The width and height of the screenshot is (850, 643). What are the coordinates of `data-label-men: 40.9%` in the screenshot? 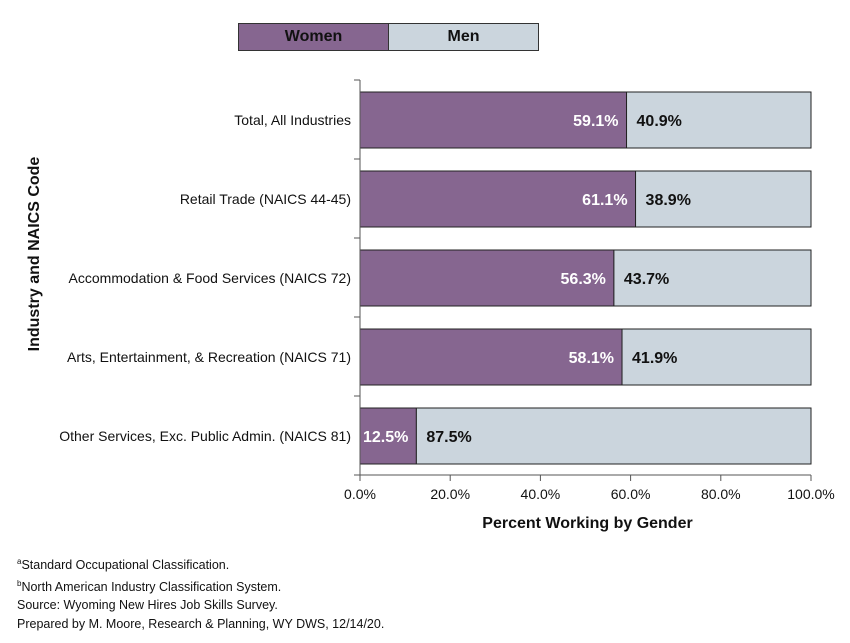 It's located at (659, 121).